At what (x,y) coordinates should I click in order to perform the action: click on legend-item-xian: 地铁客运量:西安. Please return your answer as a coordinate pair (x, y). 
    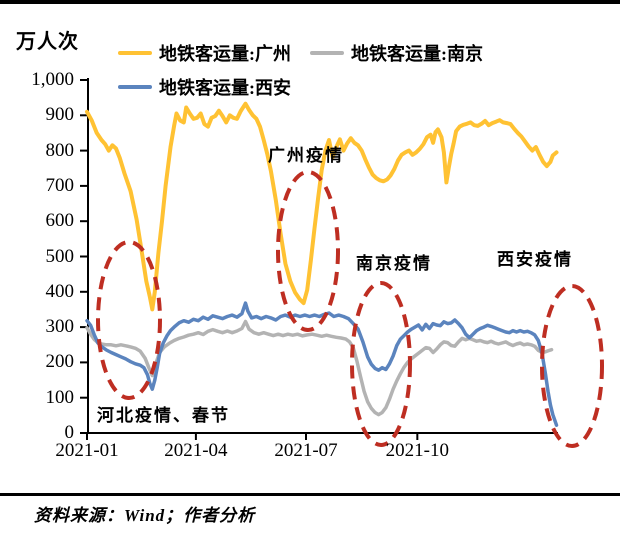
    Looking at the image, I should click on (204, 87).